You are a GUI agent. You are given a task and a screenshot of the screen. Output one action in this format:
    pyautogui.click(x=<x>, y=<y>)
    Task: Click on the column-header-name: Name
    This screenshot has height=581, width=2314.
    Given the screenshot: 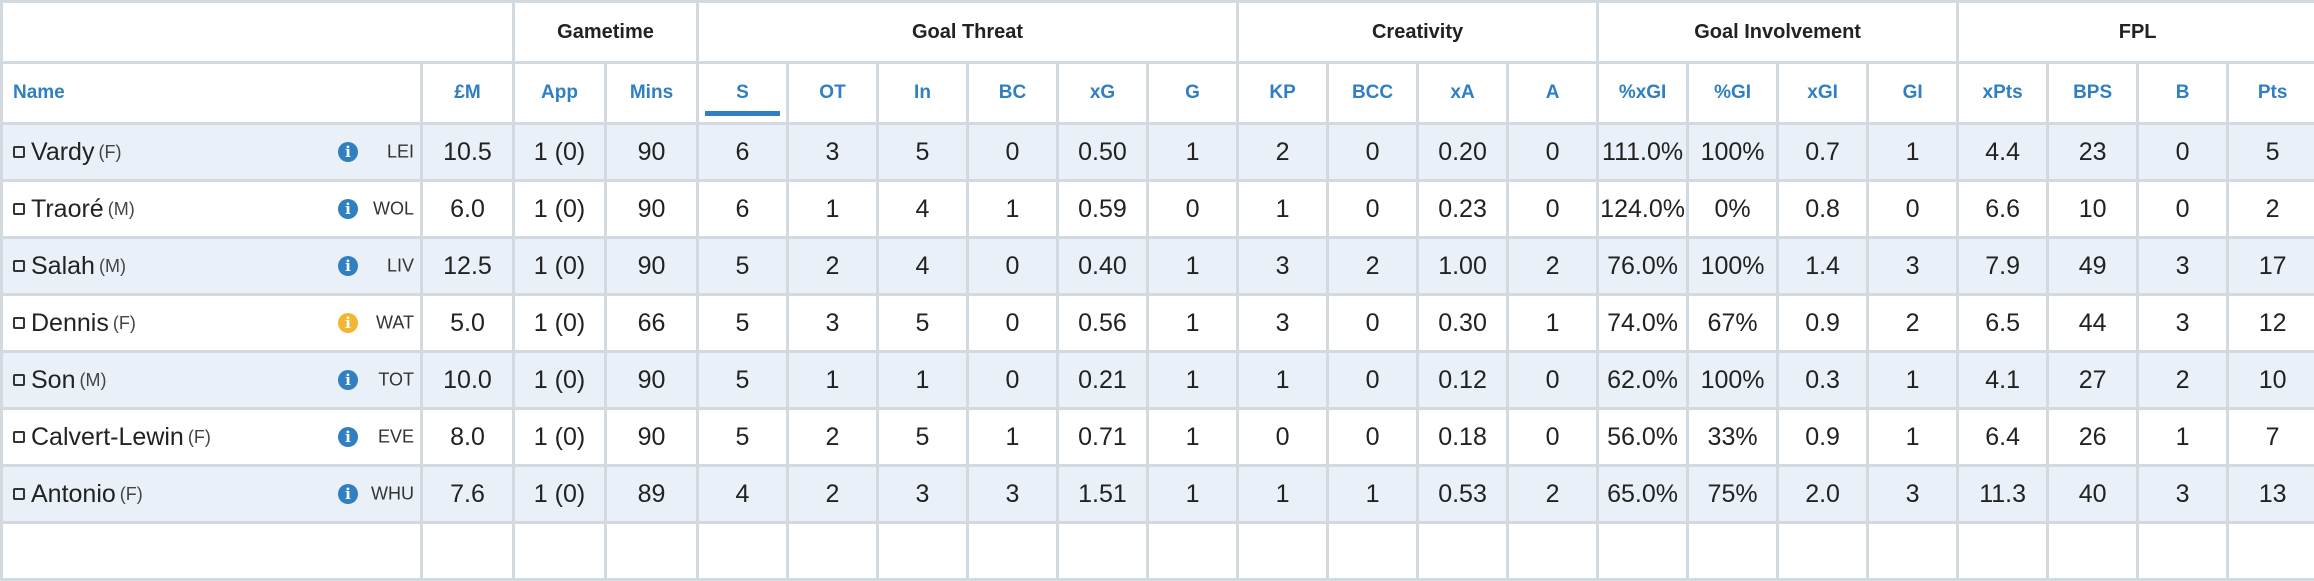 What is the action you would take?
    pyautogui.click(x=212, y=93)
    